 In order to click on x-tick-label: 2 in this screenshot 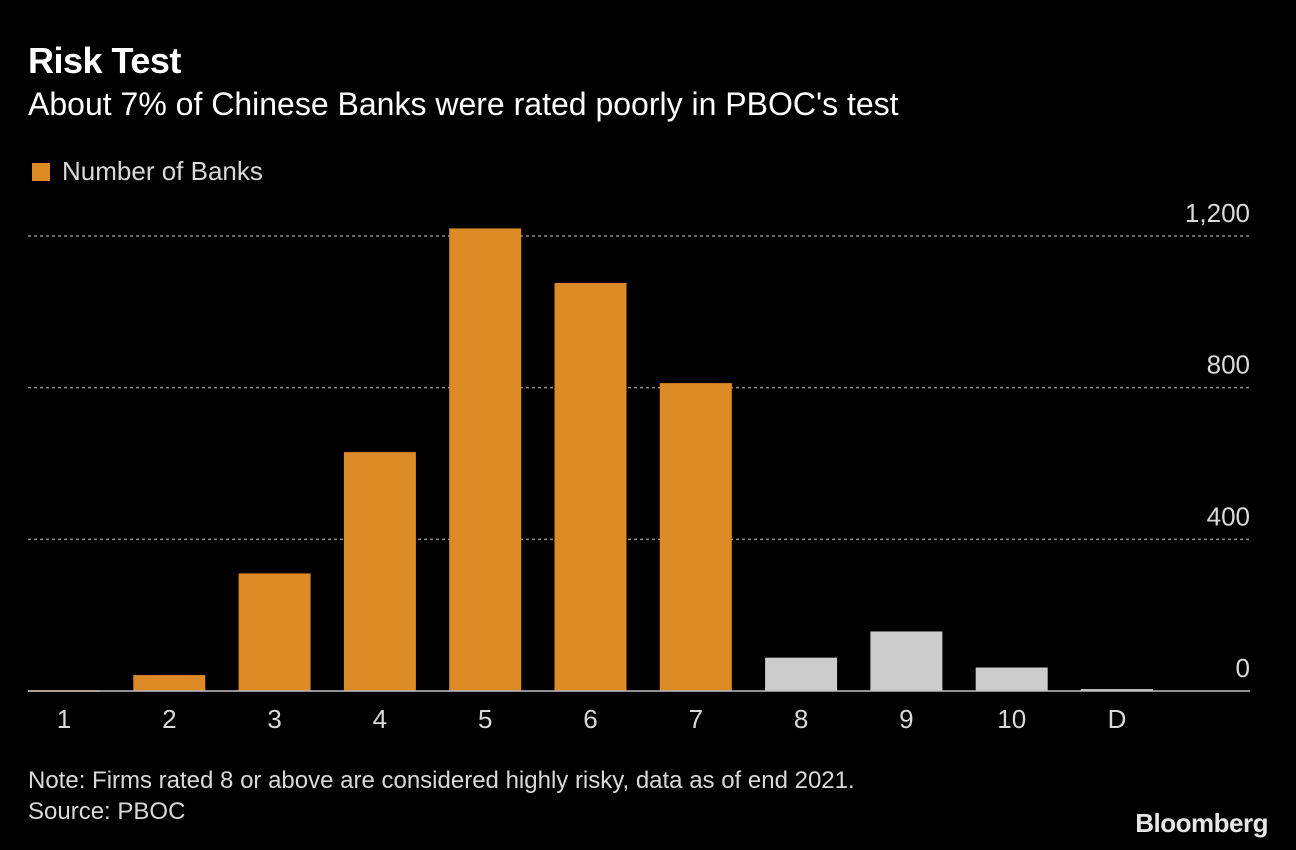, I will do `click(169, 719)`.